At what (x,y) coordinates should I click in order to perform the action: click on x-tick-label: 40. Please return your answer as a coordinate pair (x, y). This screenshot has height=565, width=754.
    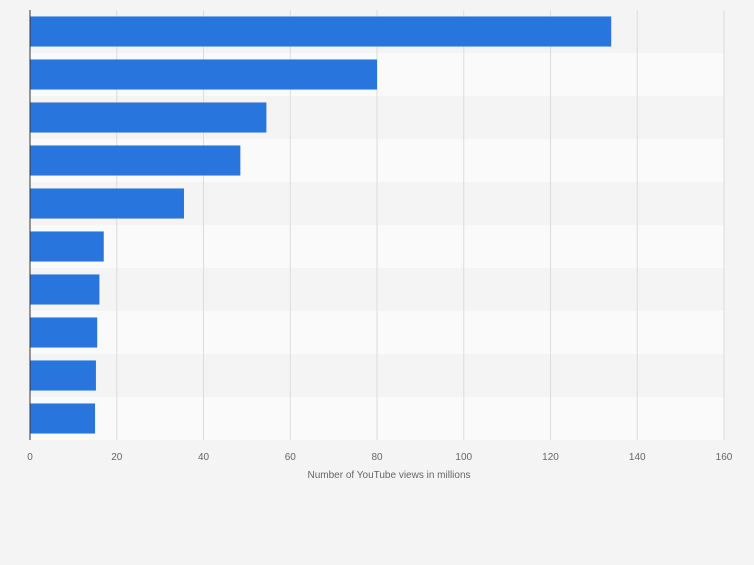
    Looking at the image, I should click on (204, 457).